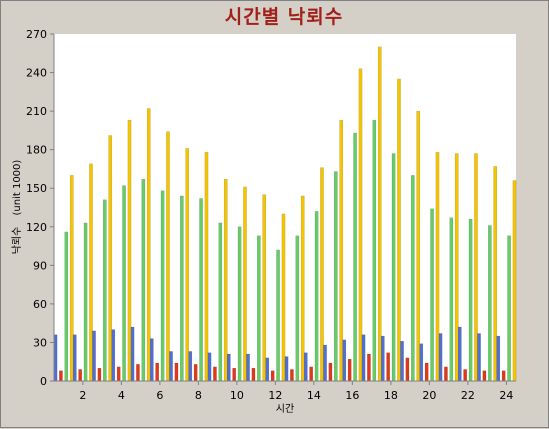 This screenshot has width=549, height=429. What do you see at coordinates (275, 395) in the screenshot?
I see `x-tick-label: 12` at bounding box center [275, 395].